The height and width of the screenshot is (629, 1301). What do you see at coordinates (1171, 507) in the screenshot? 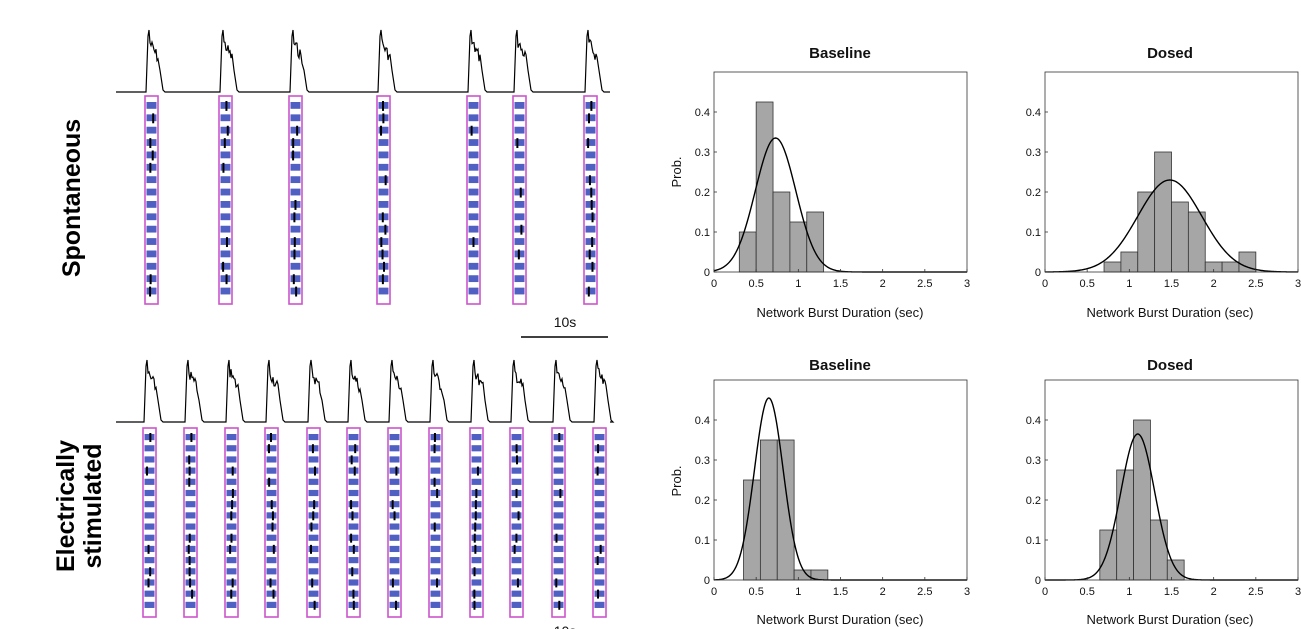
I see `fit-curve` at bounding box center [1171, 507].